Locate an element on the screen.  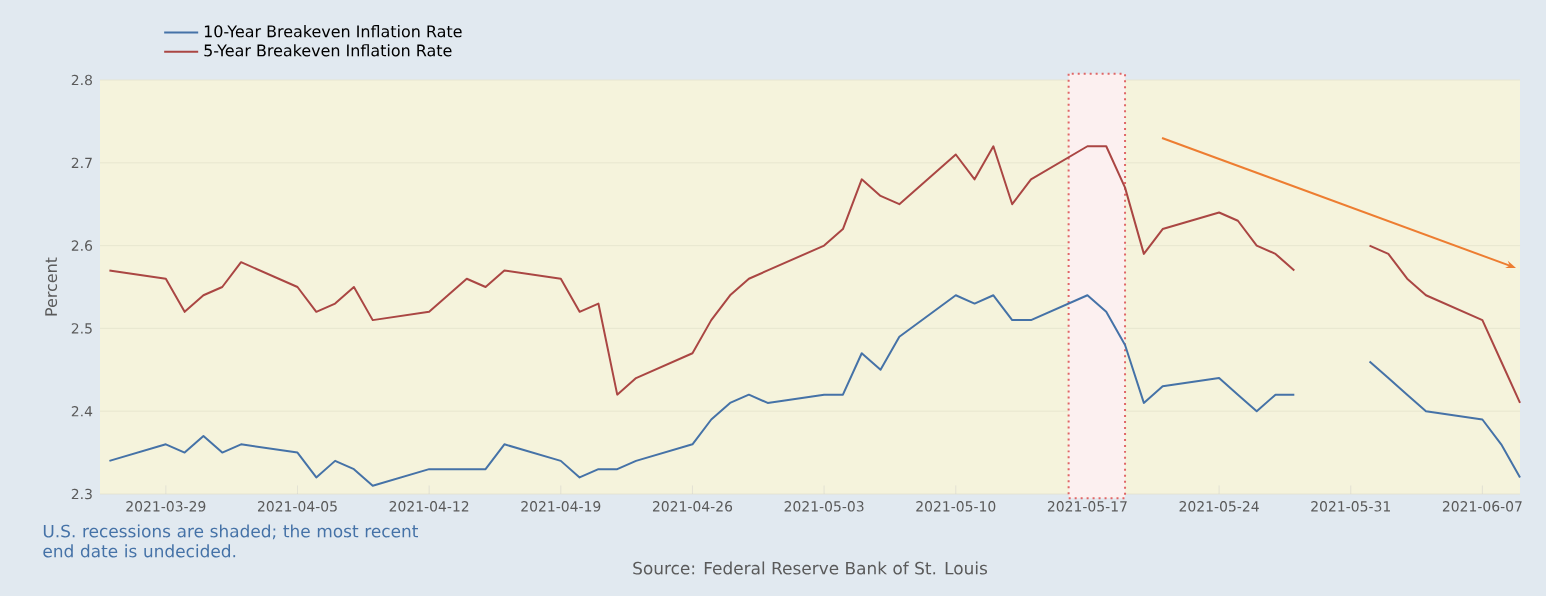
source-note: Source: Federal Reserve Bank of St. Louis is located at coordinates (810, 568).